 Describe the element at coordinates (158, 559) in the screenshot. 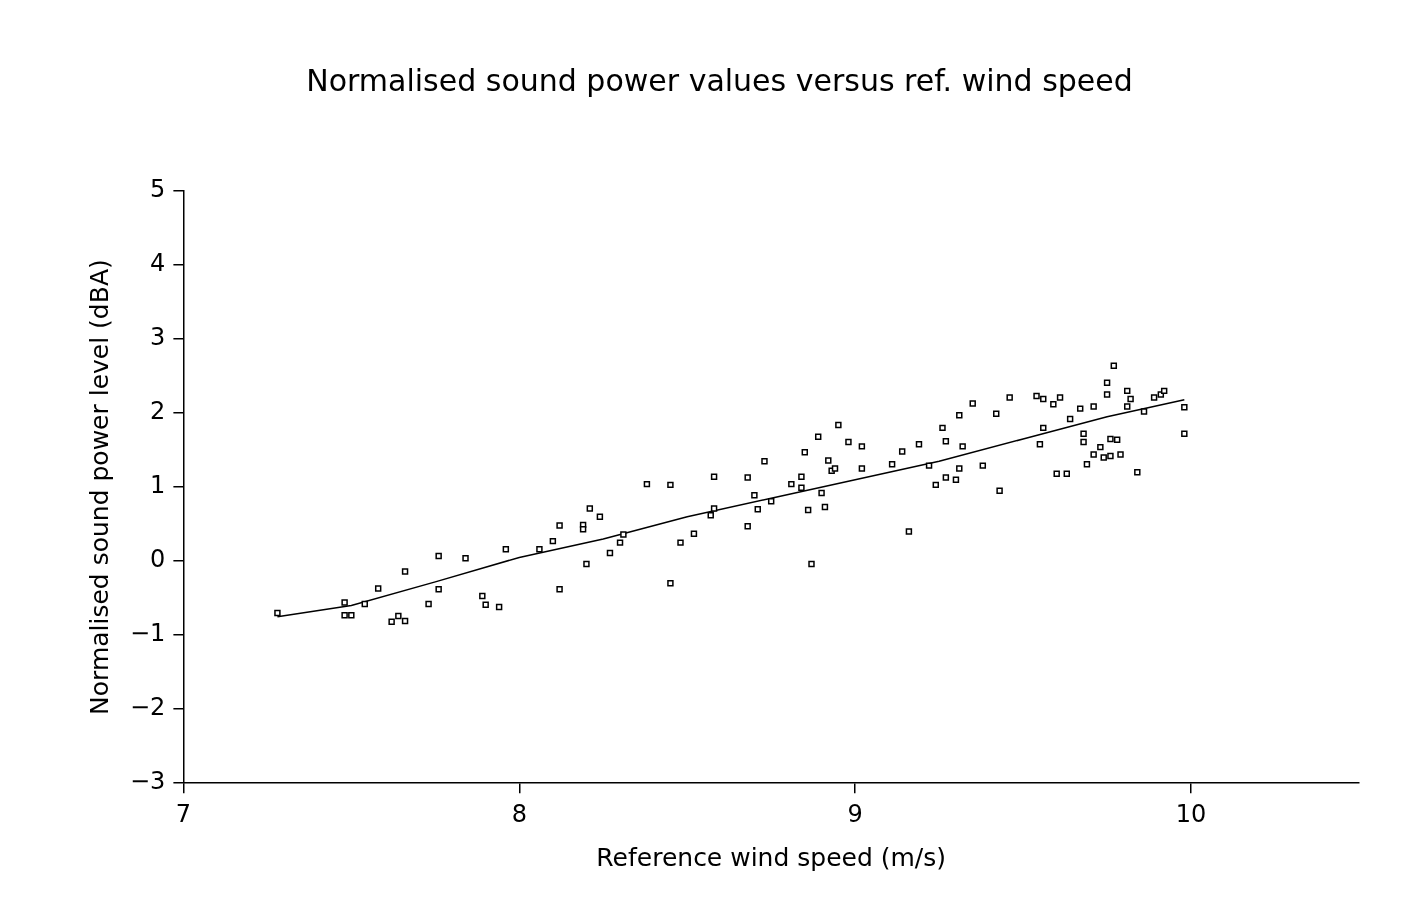

I see `y-tick-label: 0` at that location.